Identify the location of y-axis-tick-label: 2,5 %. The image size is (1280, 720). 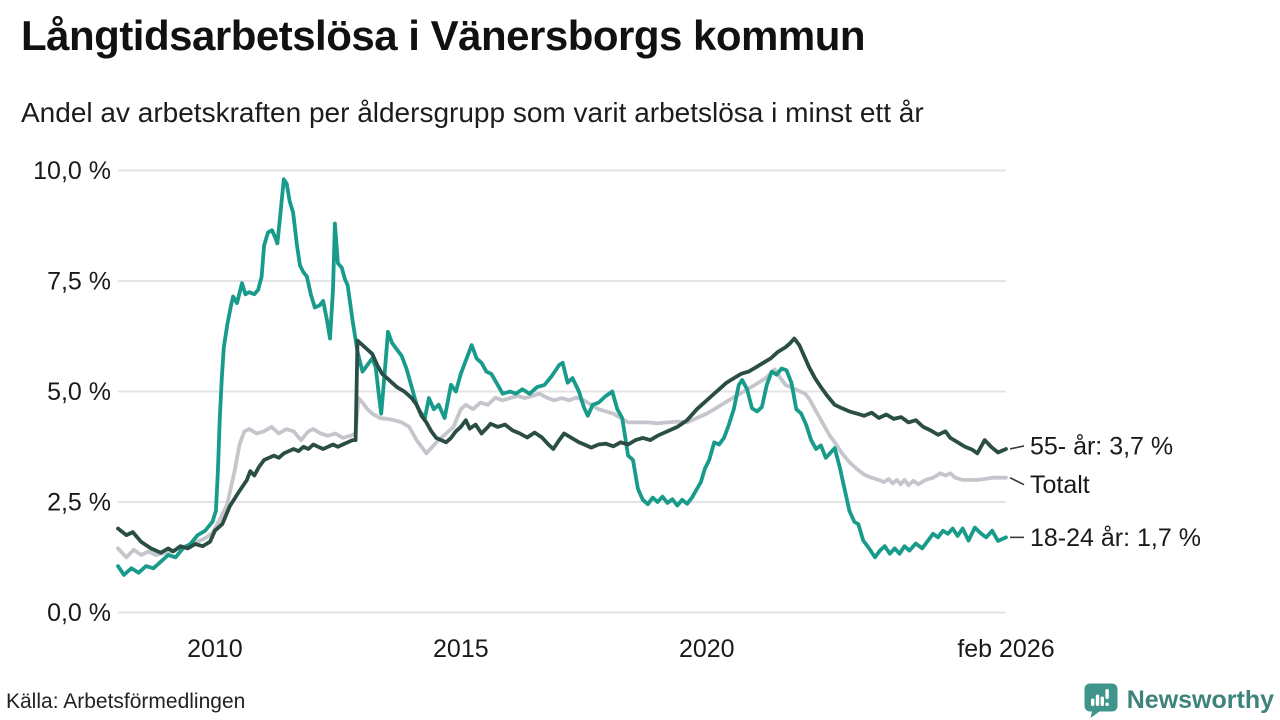
(79, 503).